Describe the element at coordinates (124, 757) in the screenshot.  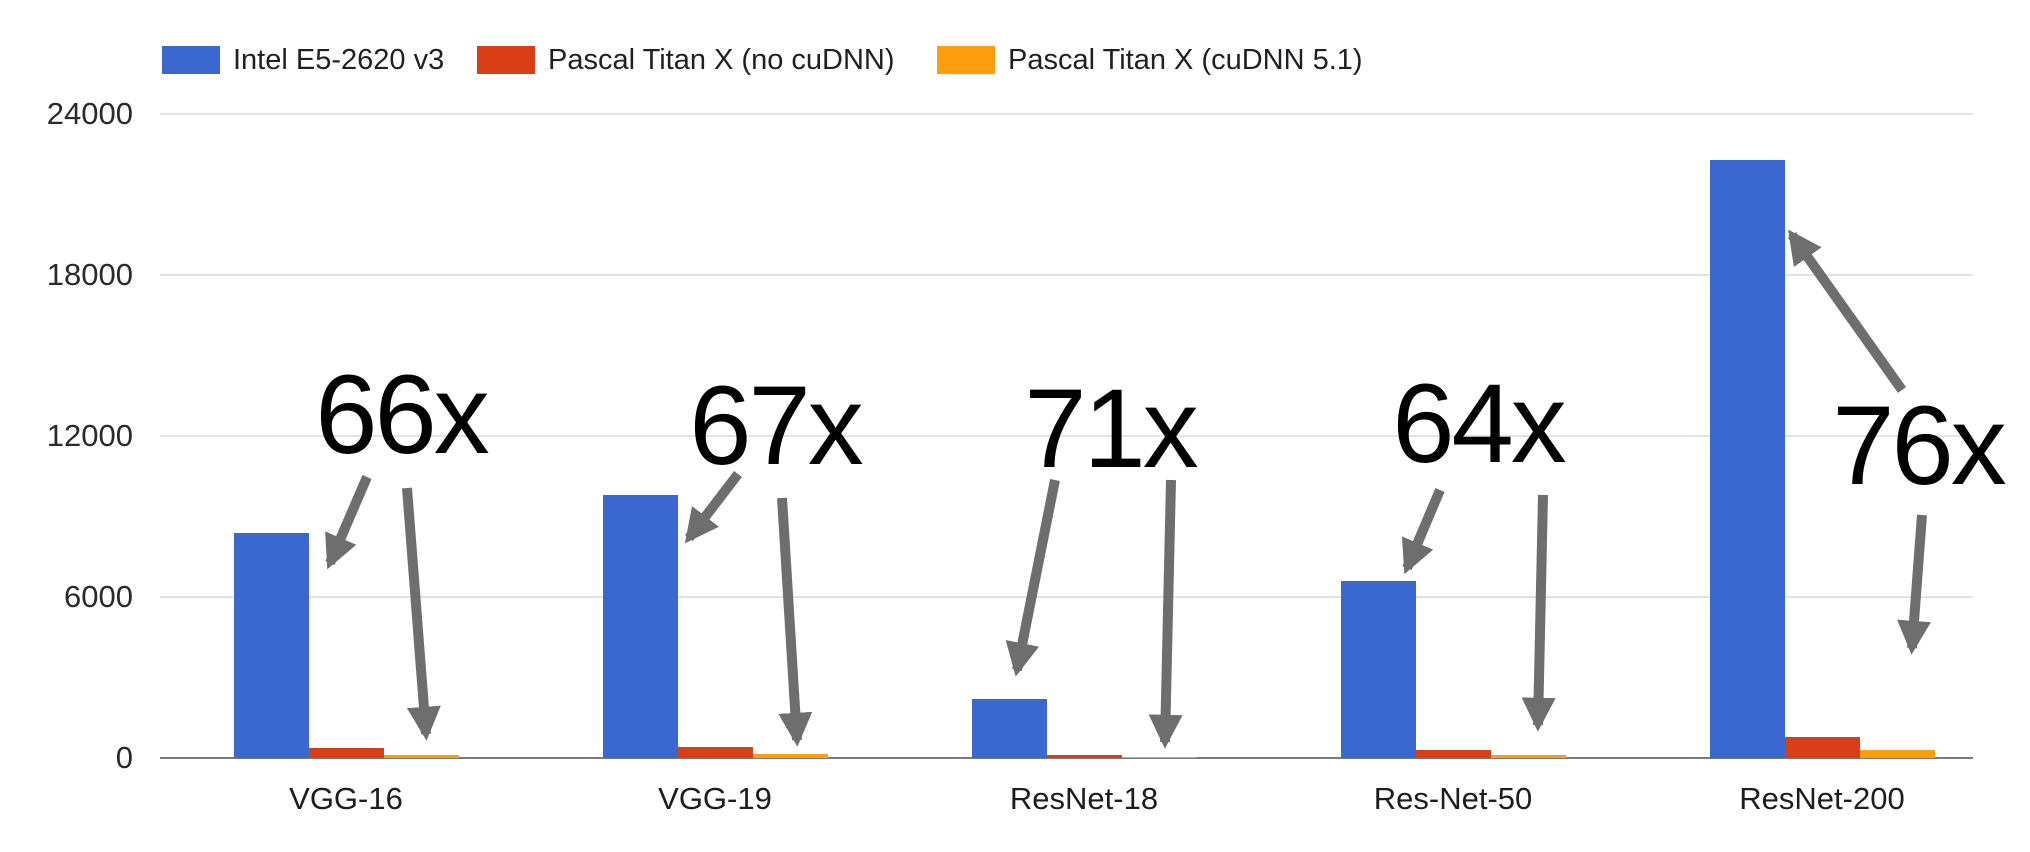
I see `y-tick-label-0: 0` at that location.